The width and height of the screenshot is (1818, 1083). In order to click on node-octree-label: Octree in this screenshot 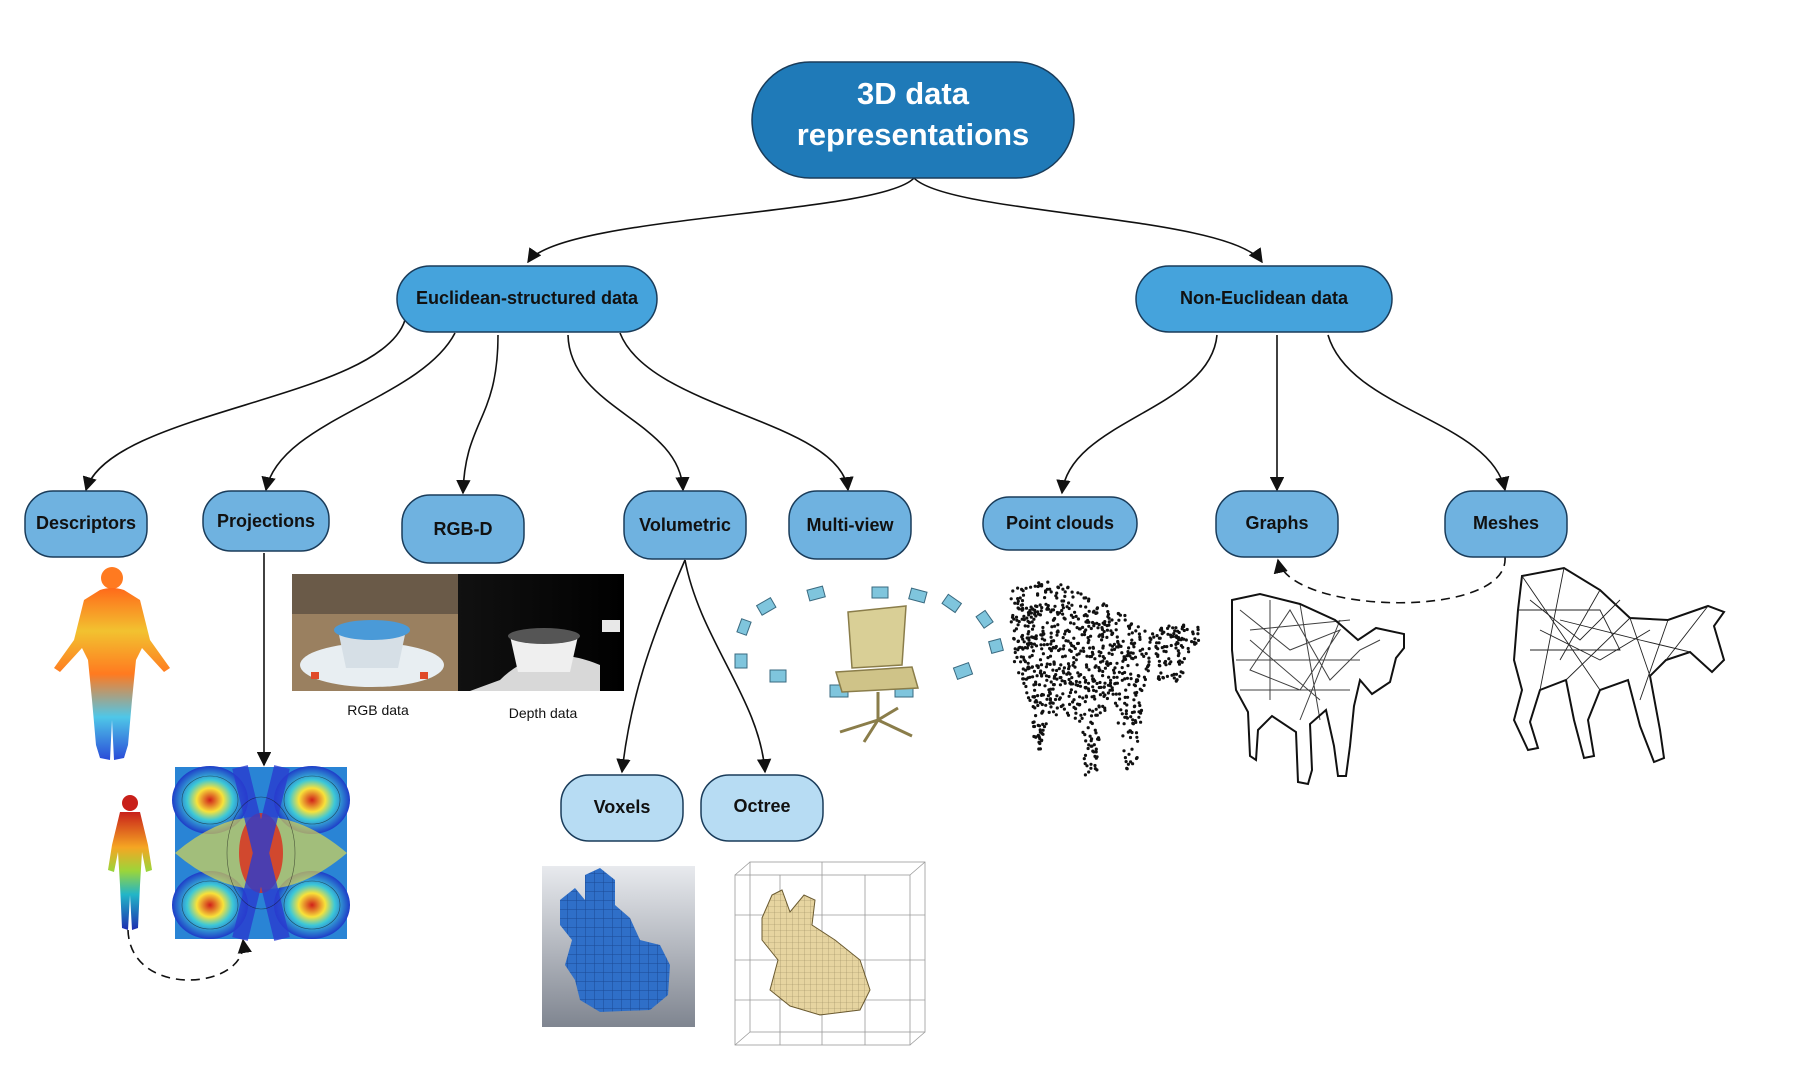, I will do `click(761, 806)`.